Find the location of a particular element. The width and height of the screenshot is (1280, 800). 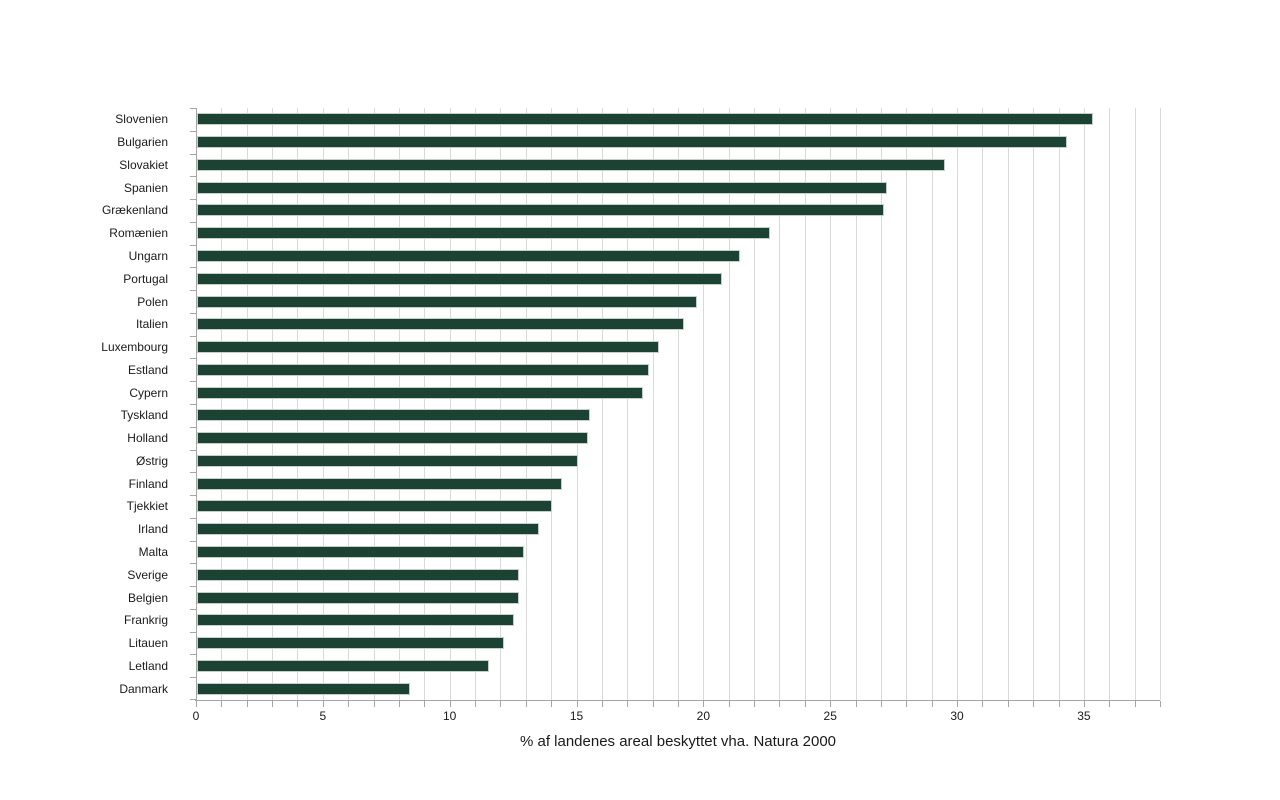

category-label: Tyskland is located at coordinates (144, 415).